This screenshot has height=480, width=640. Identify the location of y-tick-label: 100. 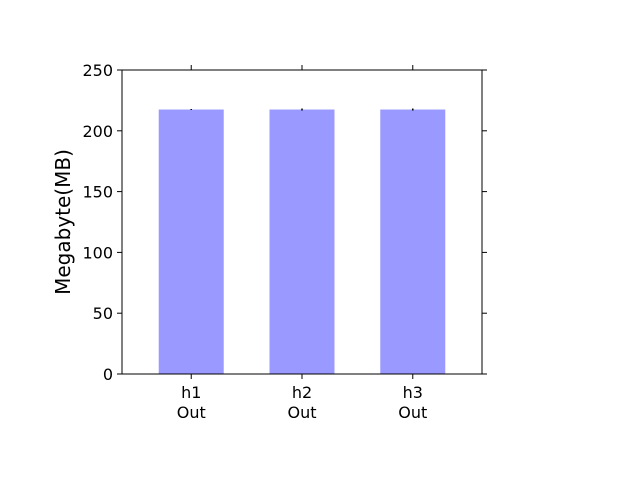
(97, 252).